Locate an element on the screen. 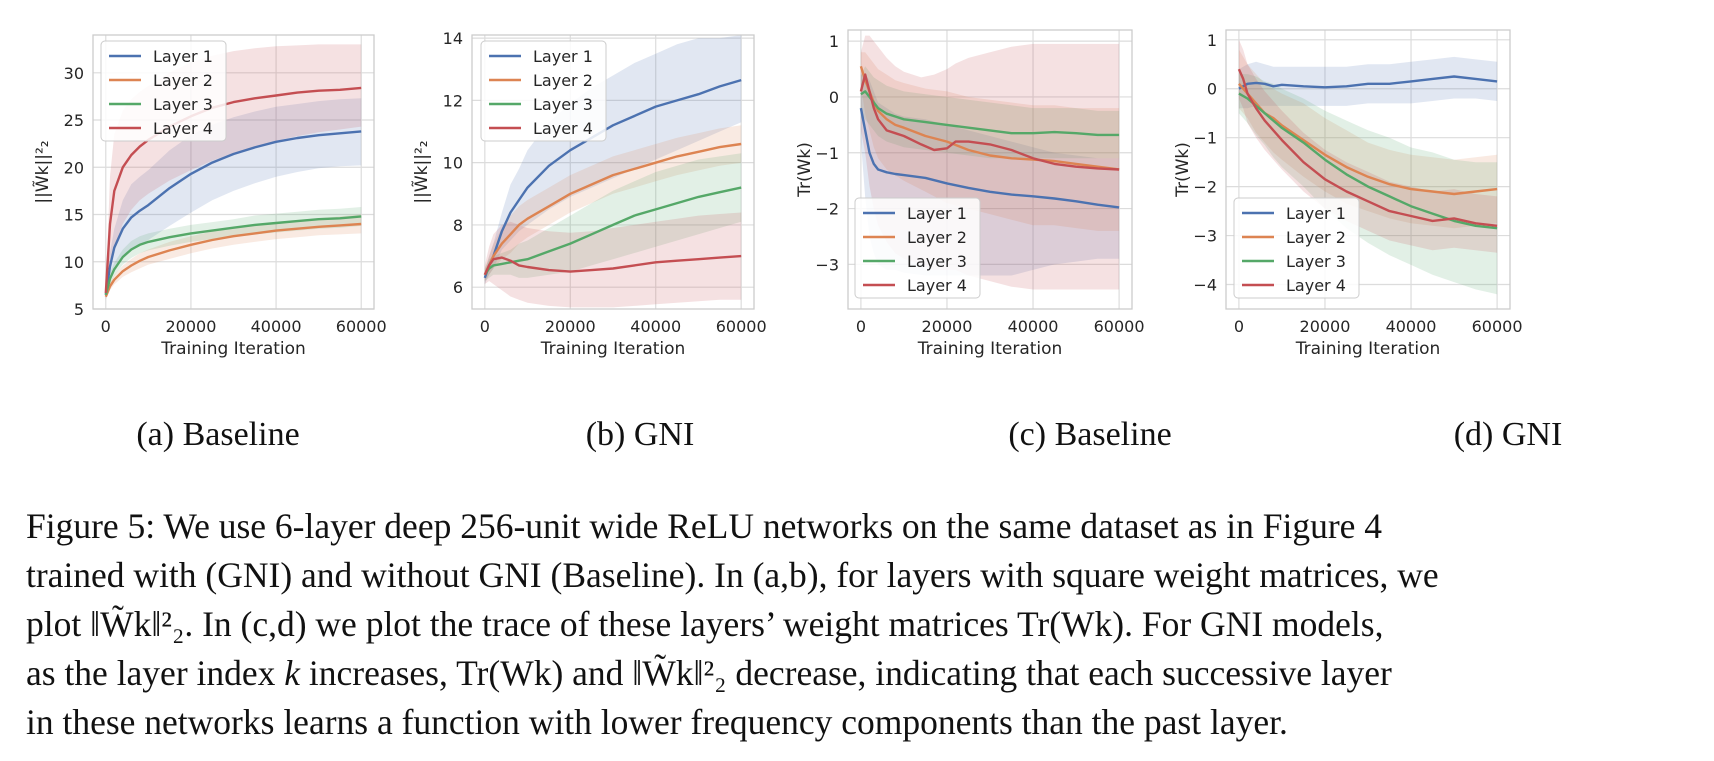 The height and width of the screenshot is (761, 1714). y-tick-label: 15 is located at coordinates (74, 215).